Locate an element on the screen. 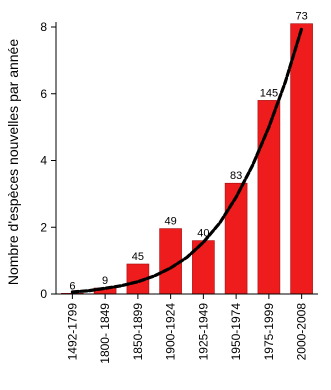  data-label-0: 6 is located at coordinates (72, 286).